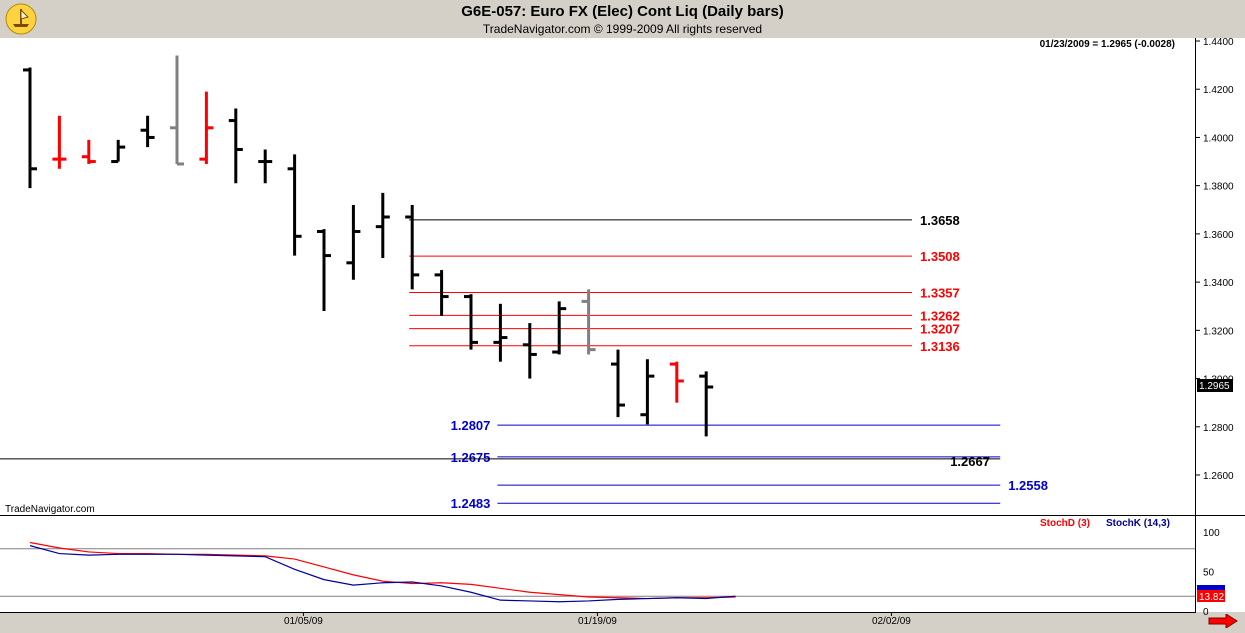 This screenshot has height=633, width=1245. I want to click on stoch-d-badge-bg, so click(1211, 596).